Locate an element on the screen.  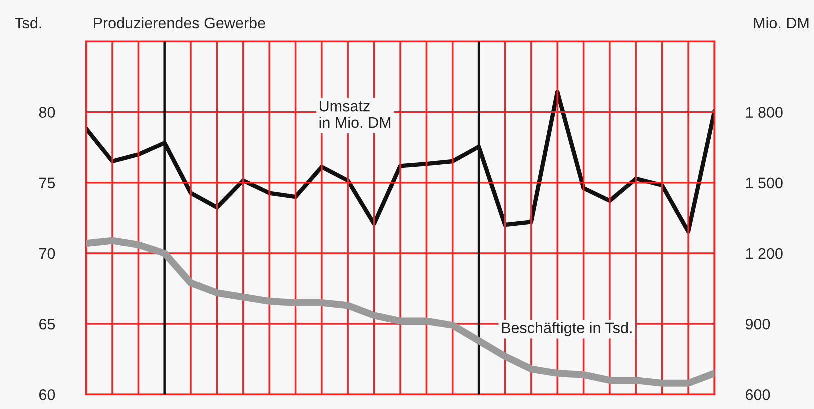
y2-tick-label: 900 is located at coordinates (758, 324).